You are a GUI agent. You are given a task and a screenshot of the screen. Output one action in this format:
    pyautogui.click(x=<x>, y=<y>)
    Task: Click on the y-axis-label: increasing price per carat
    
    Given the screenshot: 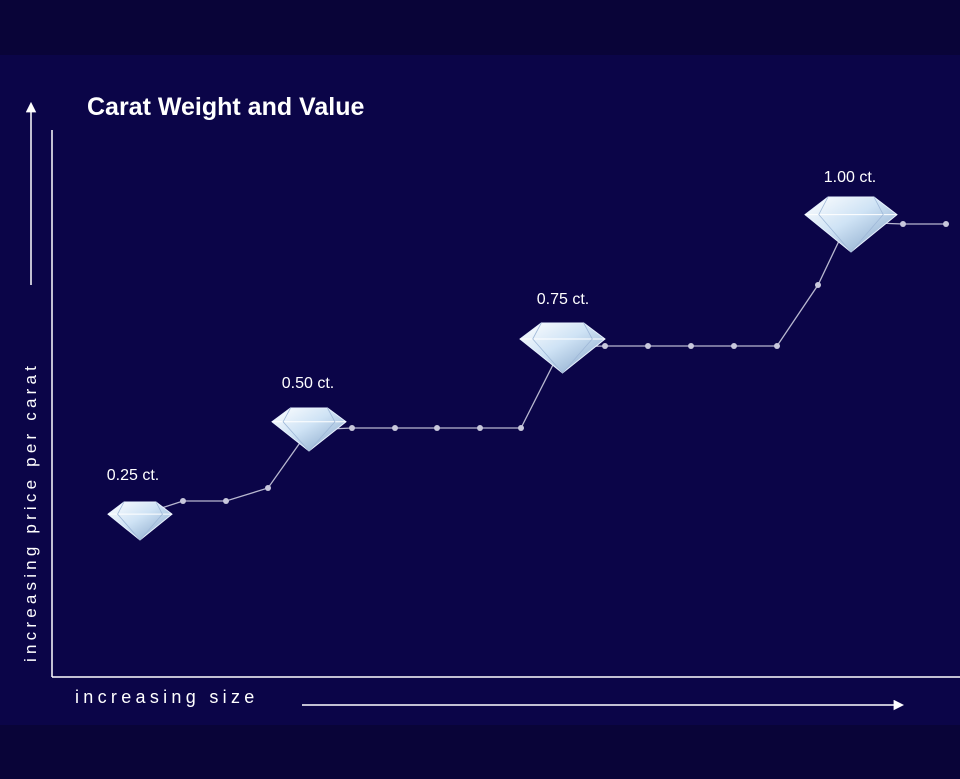 What is the action you would take?
    pyautogui.click(x=30, y=512)
    